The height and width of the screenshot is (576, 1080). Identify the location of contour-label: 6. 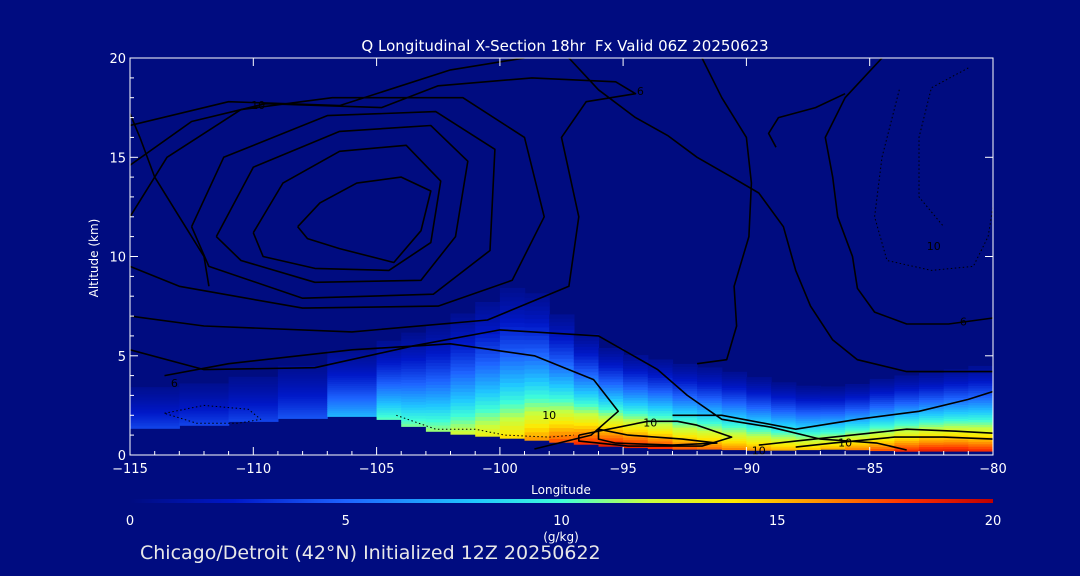
(640, 91).